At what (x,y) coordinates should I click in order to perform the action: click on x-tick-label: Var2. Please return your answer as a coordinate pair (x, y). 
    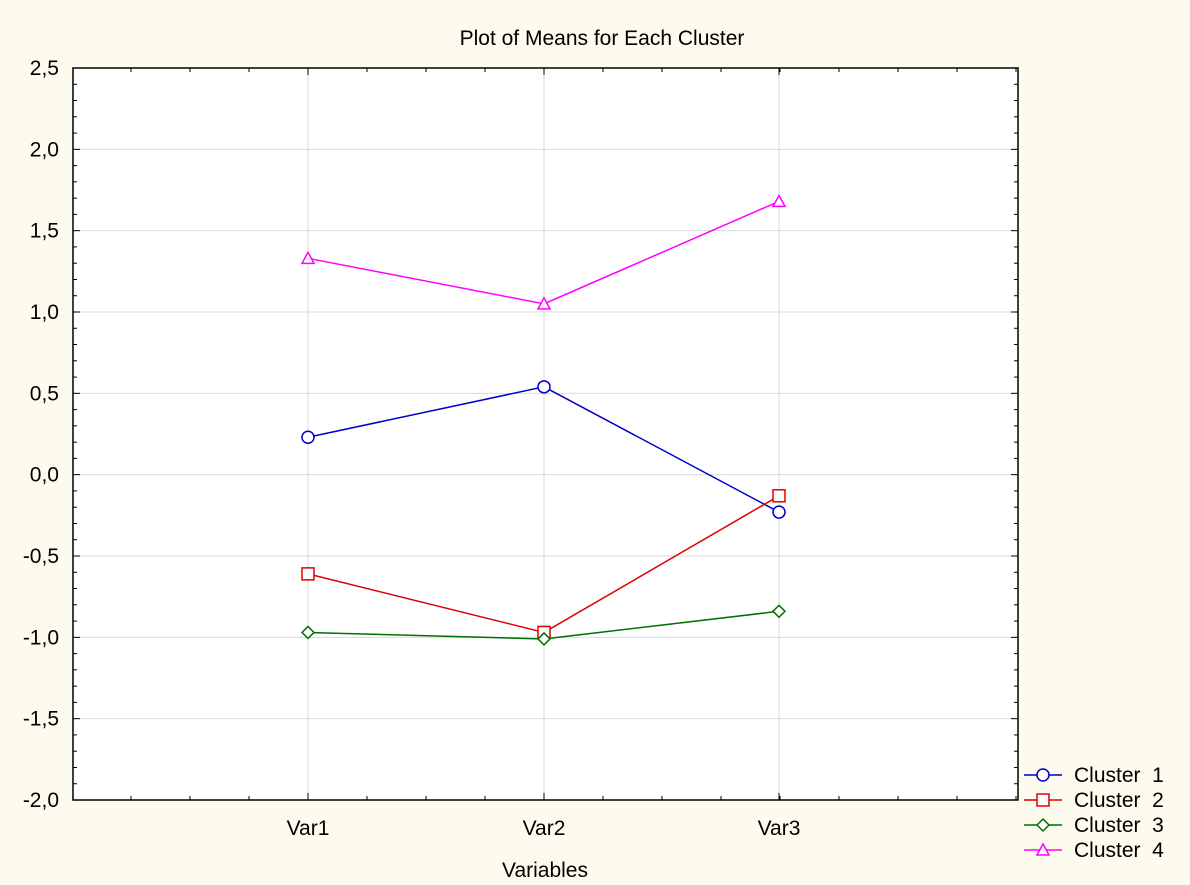
    Looking at the image, I should click on (544, 828).